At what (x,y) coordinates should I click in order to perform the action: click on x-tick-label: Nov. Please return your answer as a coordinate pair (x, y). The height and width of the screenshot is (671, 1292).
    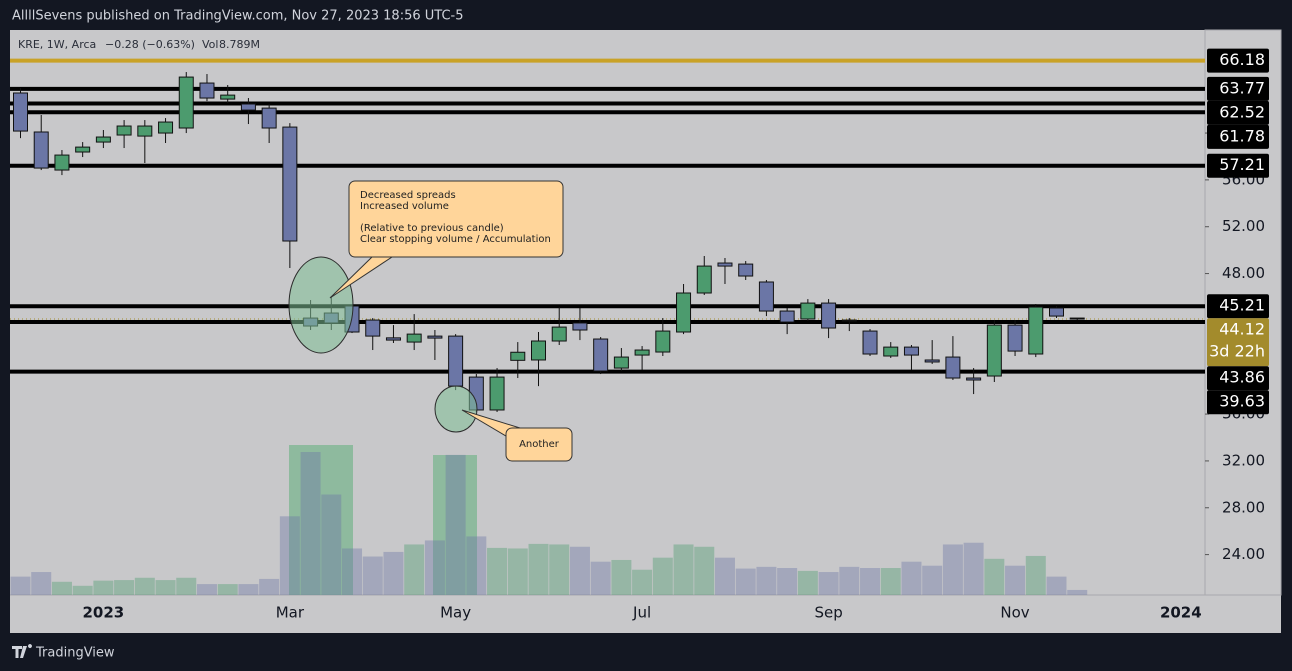
    Looking at the image, I should click on (1014, 613).